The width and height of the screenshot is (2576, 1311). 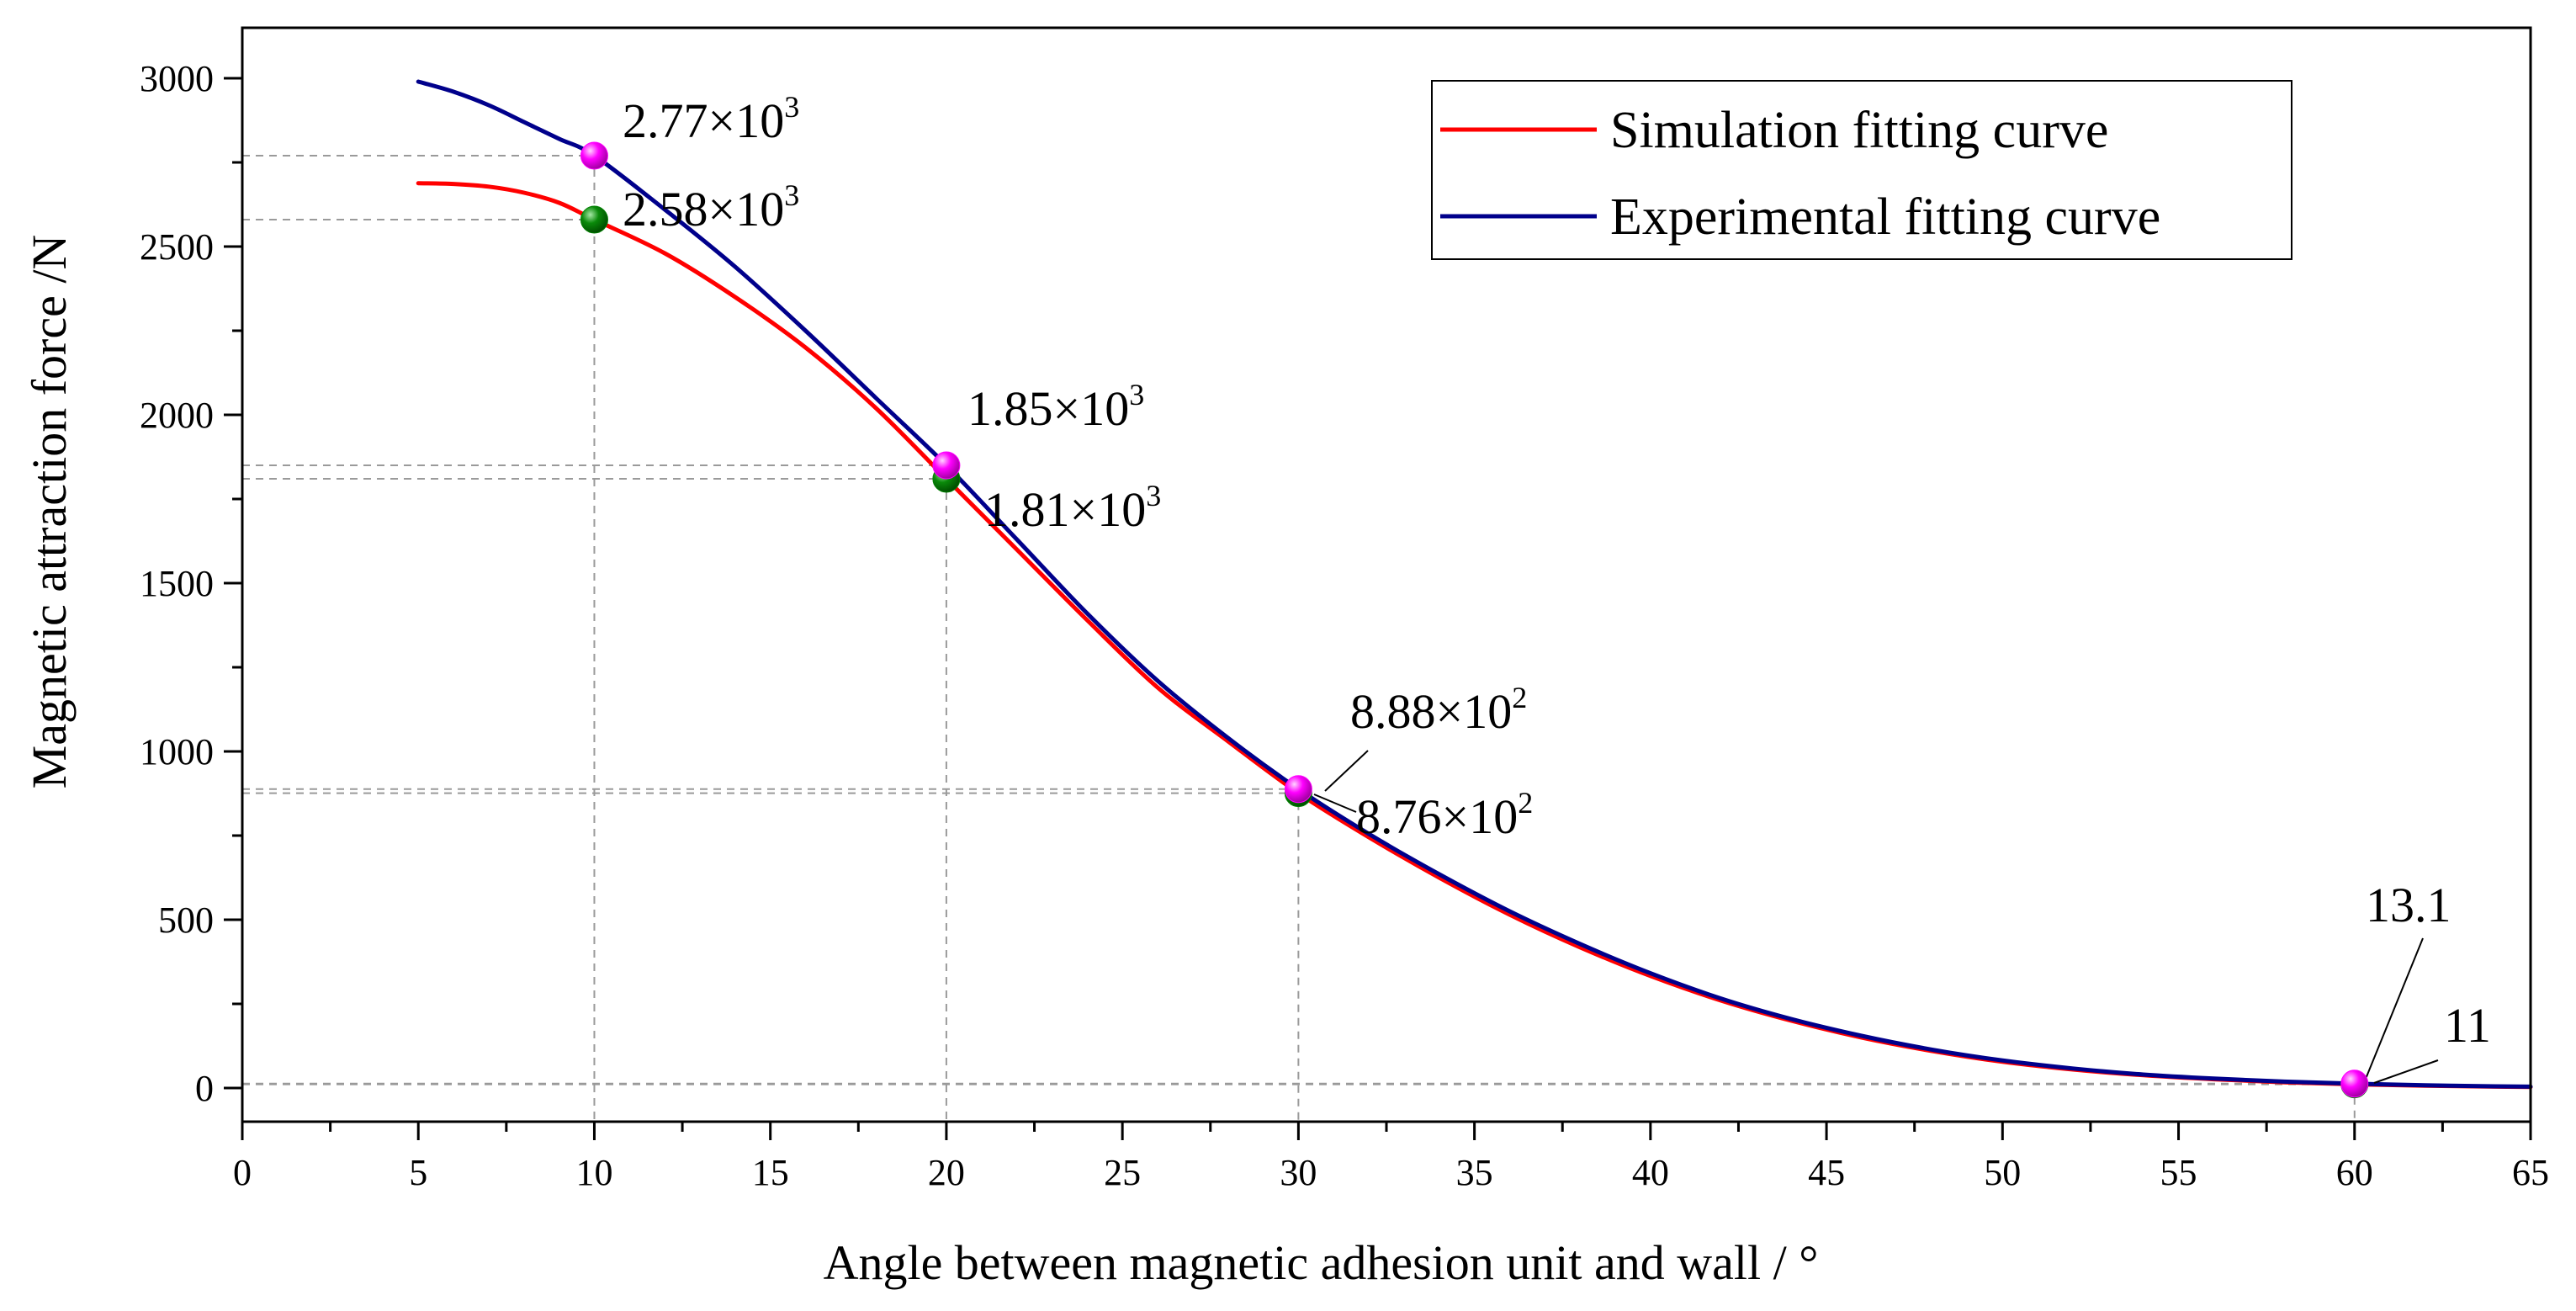 What do you see at coordinates (791, 107) in the screenshot?
I see `annotation-exponent-0: 3` at bounding box center [791, 107].